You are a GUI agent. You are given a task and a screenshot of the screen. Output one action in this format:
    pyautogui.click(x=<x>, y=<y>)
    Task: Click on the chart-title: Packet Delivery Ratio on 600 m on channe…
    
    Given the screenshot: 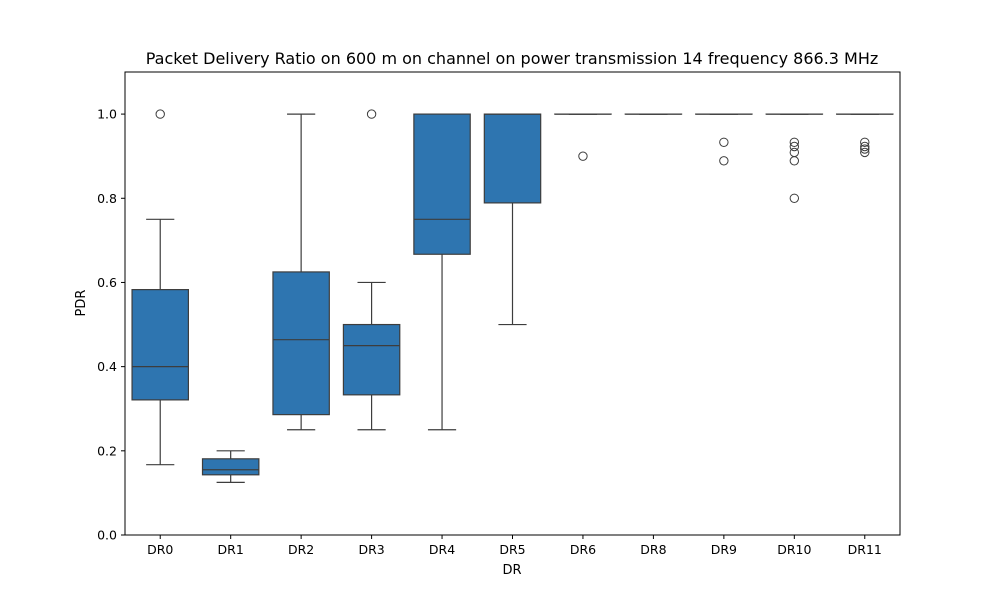 What is the action you would take?
    pyautogui.click(x=512, y=58)
    